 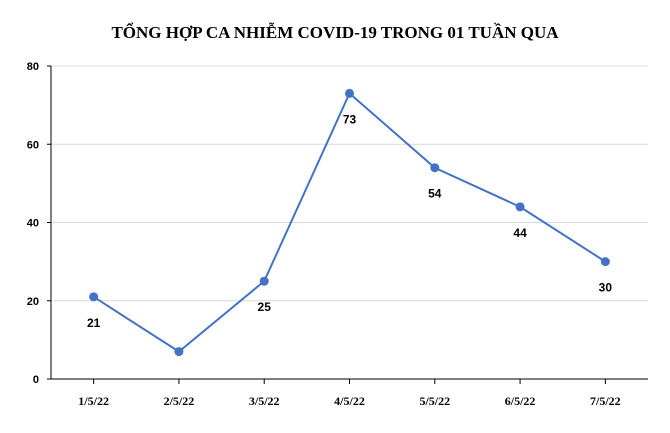 I want to click on y-tick-label: 80, so click(x=33, y=67).